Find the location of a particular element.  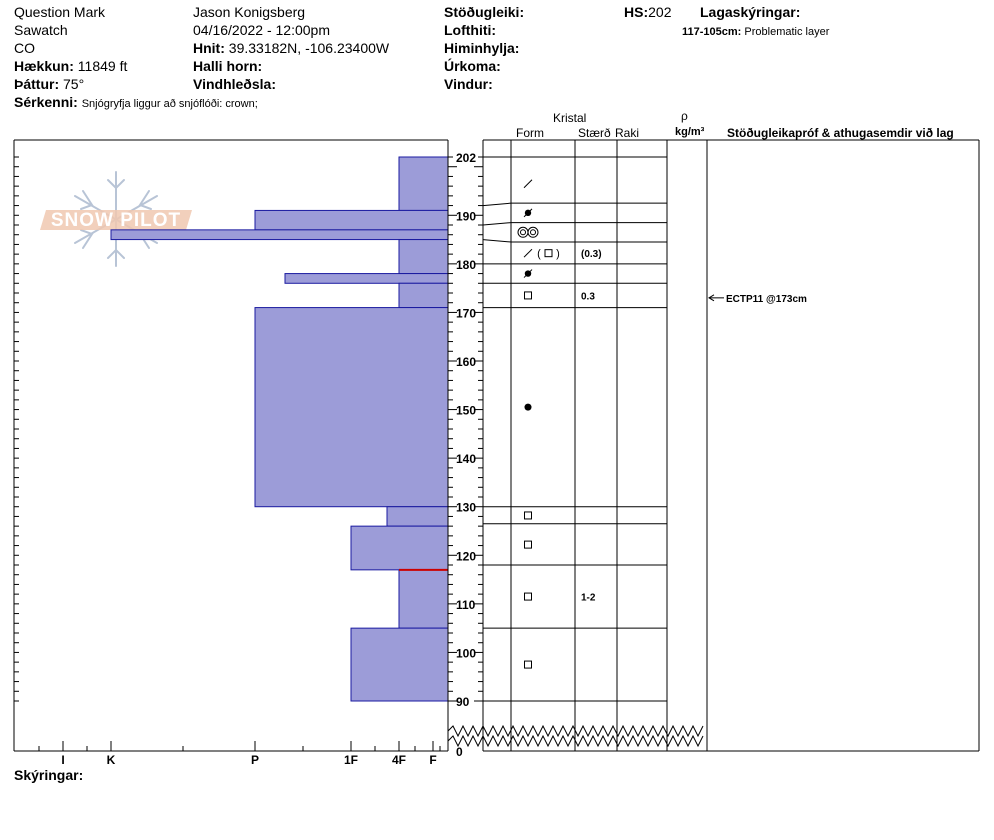

elevation: Hækkun: 11849 ft is located at coordinates (70, 66).